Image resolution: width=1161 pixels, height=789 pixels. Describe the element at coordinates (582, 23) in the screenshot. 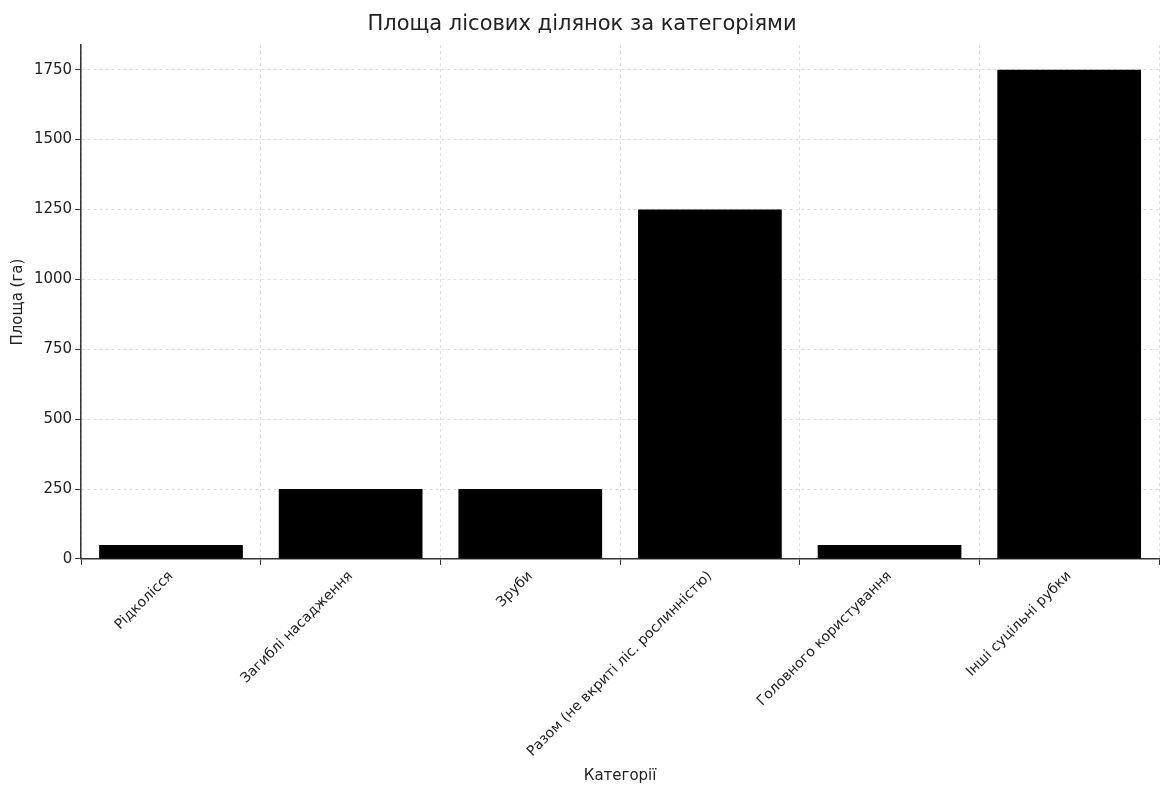

I see `chart-title: Площа лісових ділянок за категоріями` at that location.